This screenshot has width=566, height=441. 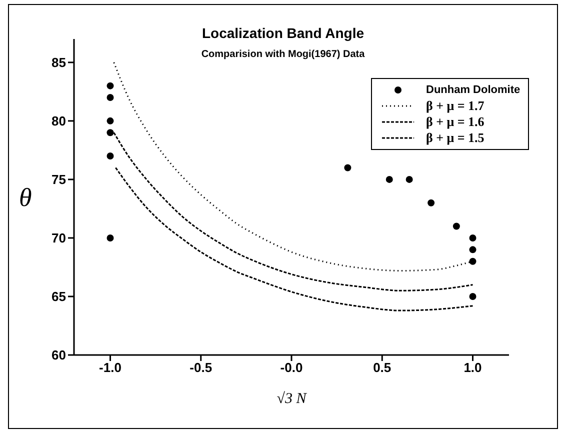 I want to click on x-tick-label: 1.0, so click(x=473, y=368).